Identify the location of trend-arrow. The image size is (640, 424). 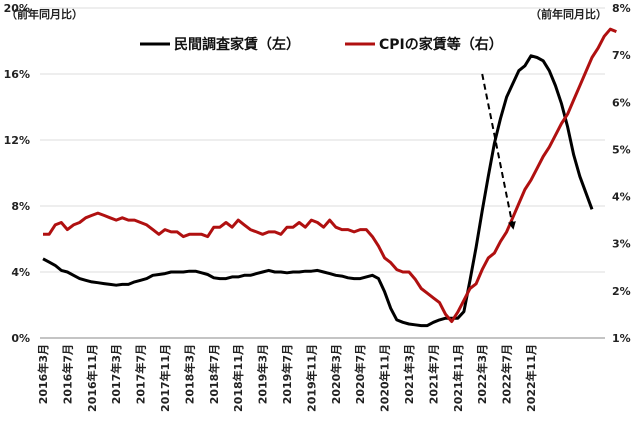
(498, 151).